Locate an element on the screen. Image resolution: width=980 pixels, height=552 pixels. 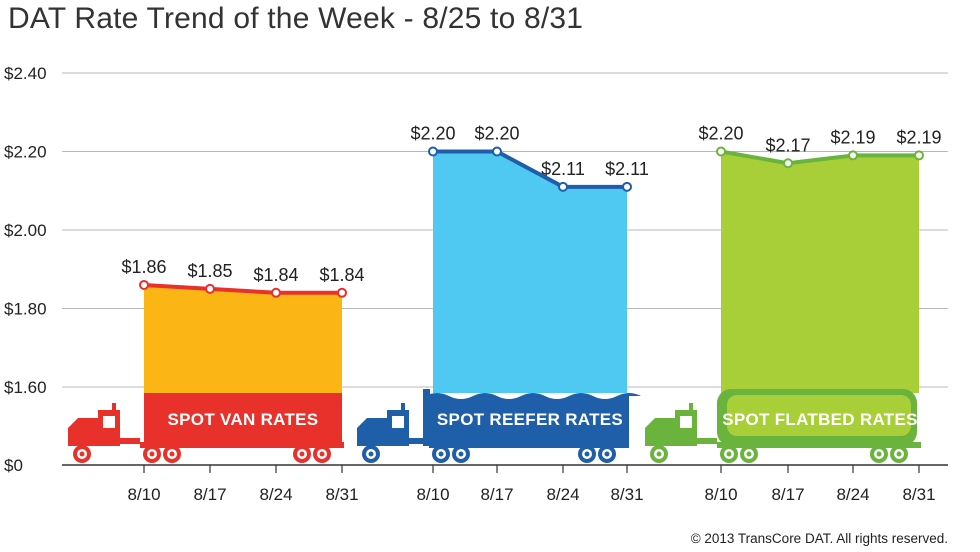
reefer-unit is located at coordinates (426, 417).